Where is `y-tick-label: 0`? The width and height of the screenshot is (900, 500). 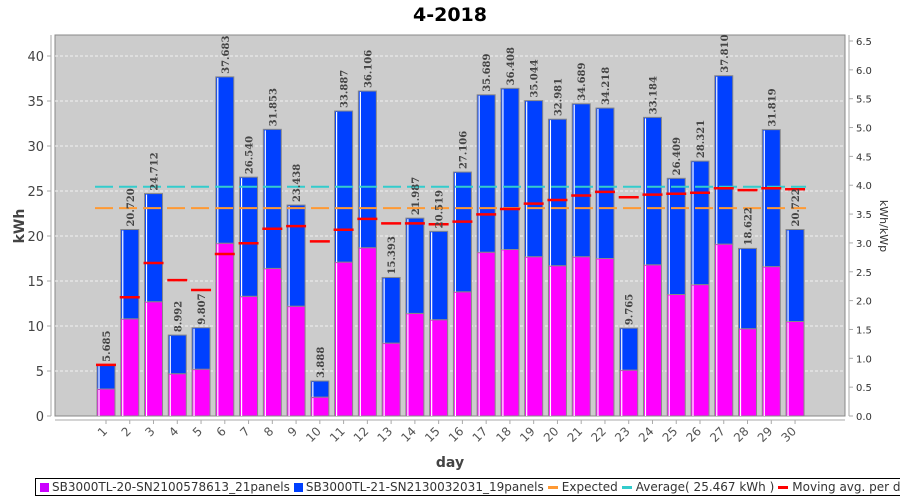 y-tick-label: 0 is located at coordinates (40, 417).